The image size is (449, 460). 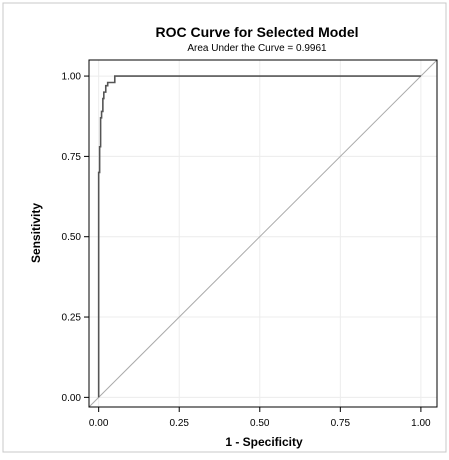 I want to click on y-tick-label: 0.50, so click(x=72, y=237).